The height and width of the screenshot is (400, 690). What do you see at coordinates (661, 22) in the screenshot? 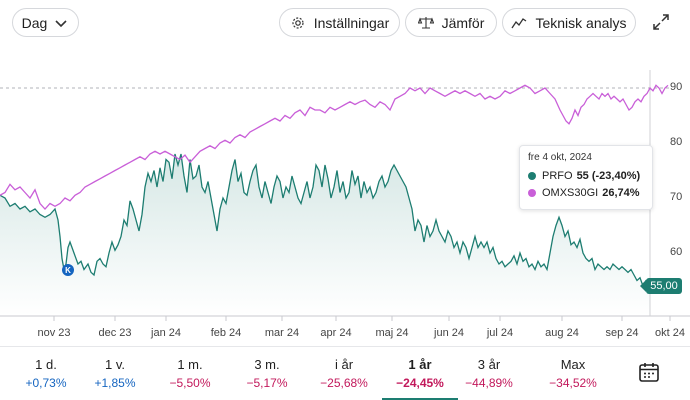
I see `expand-icon` at bounding box center [661, 22].